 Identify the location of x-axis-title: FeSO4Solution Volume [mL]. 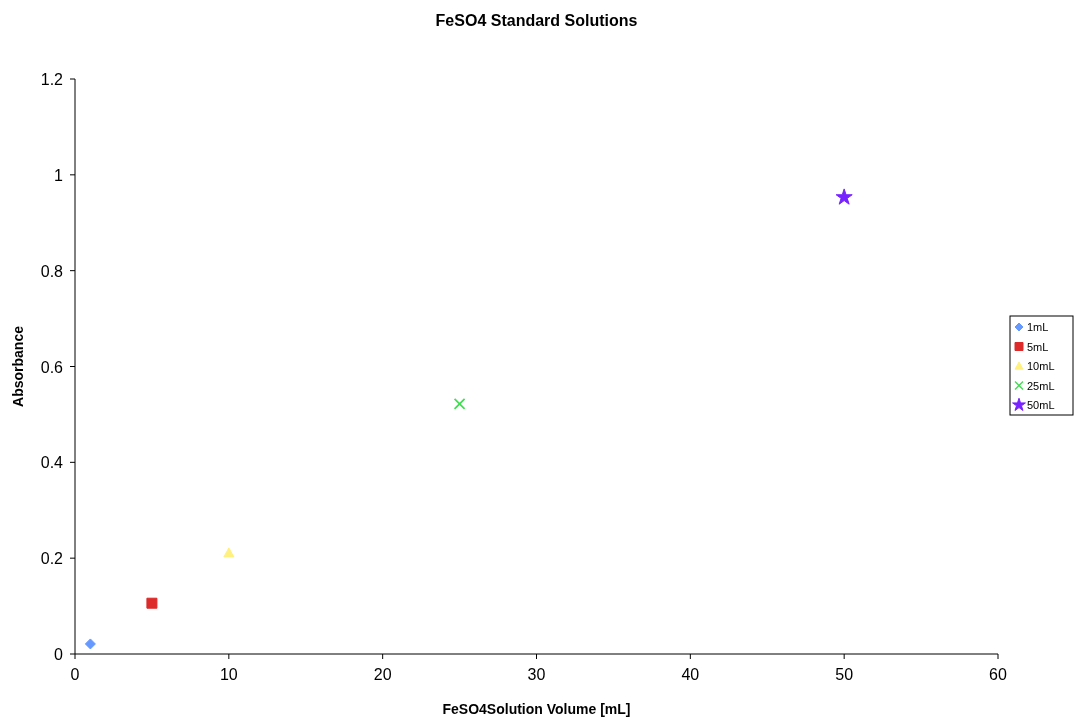
(536, 709).